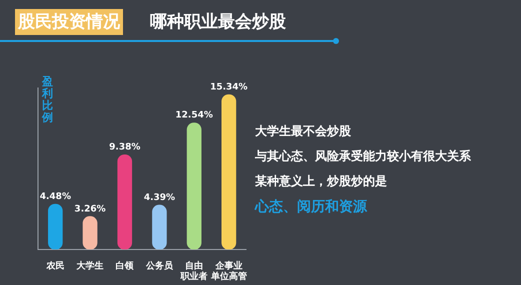 The image size is (521, 285). Describe the element at coordinates (194, 271) in the screenshot. I see `x-tick-label: 自由职业者` at that location.